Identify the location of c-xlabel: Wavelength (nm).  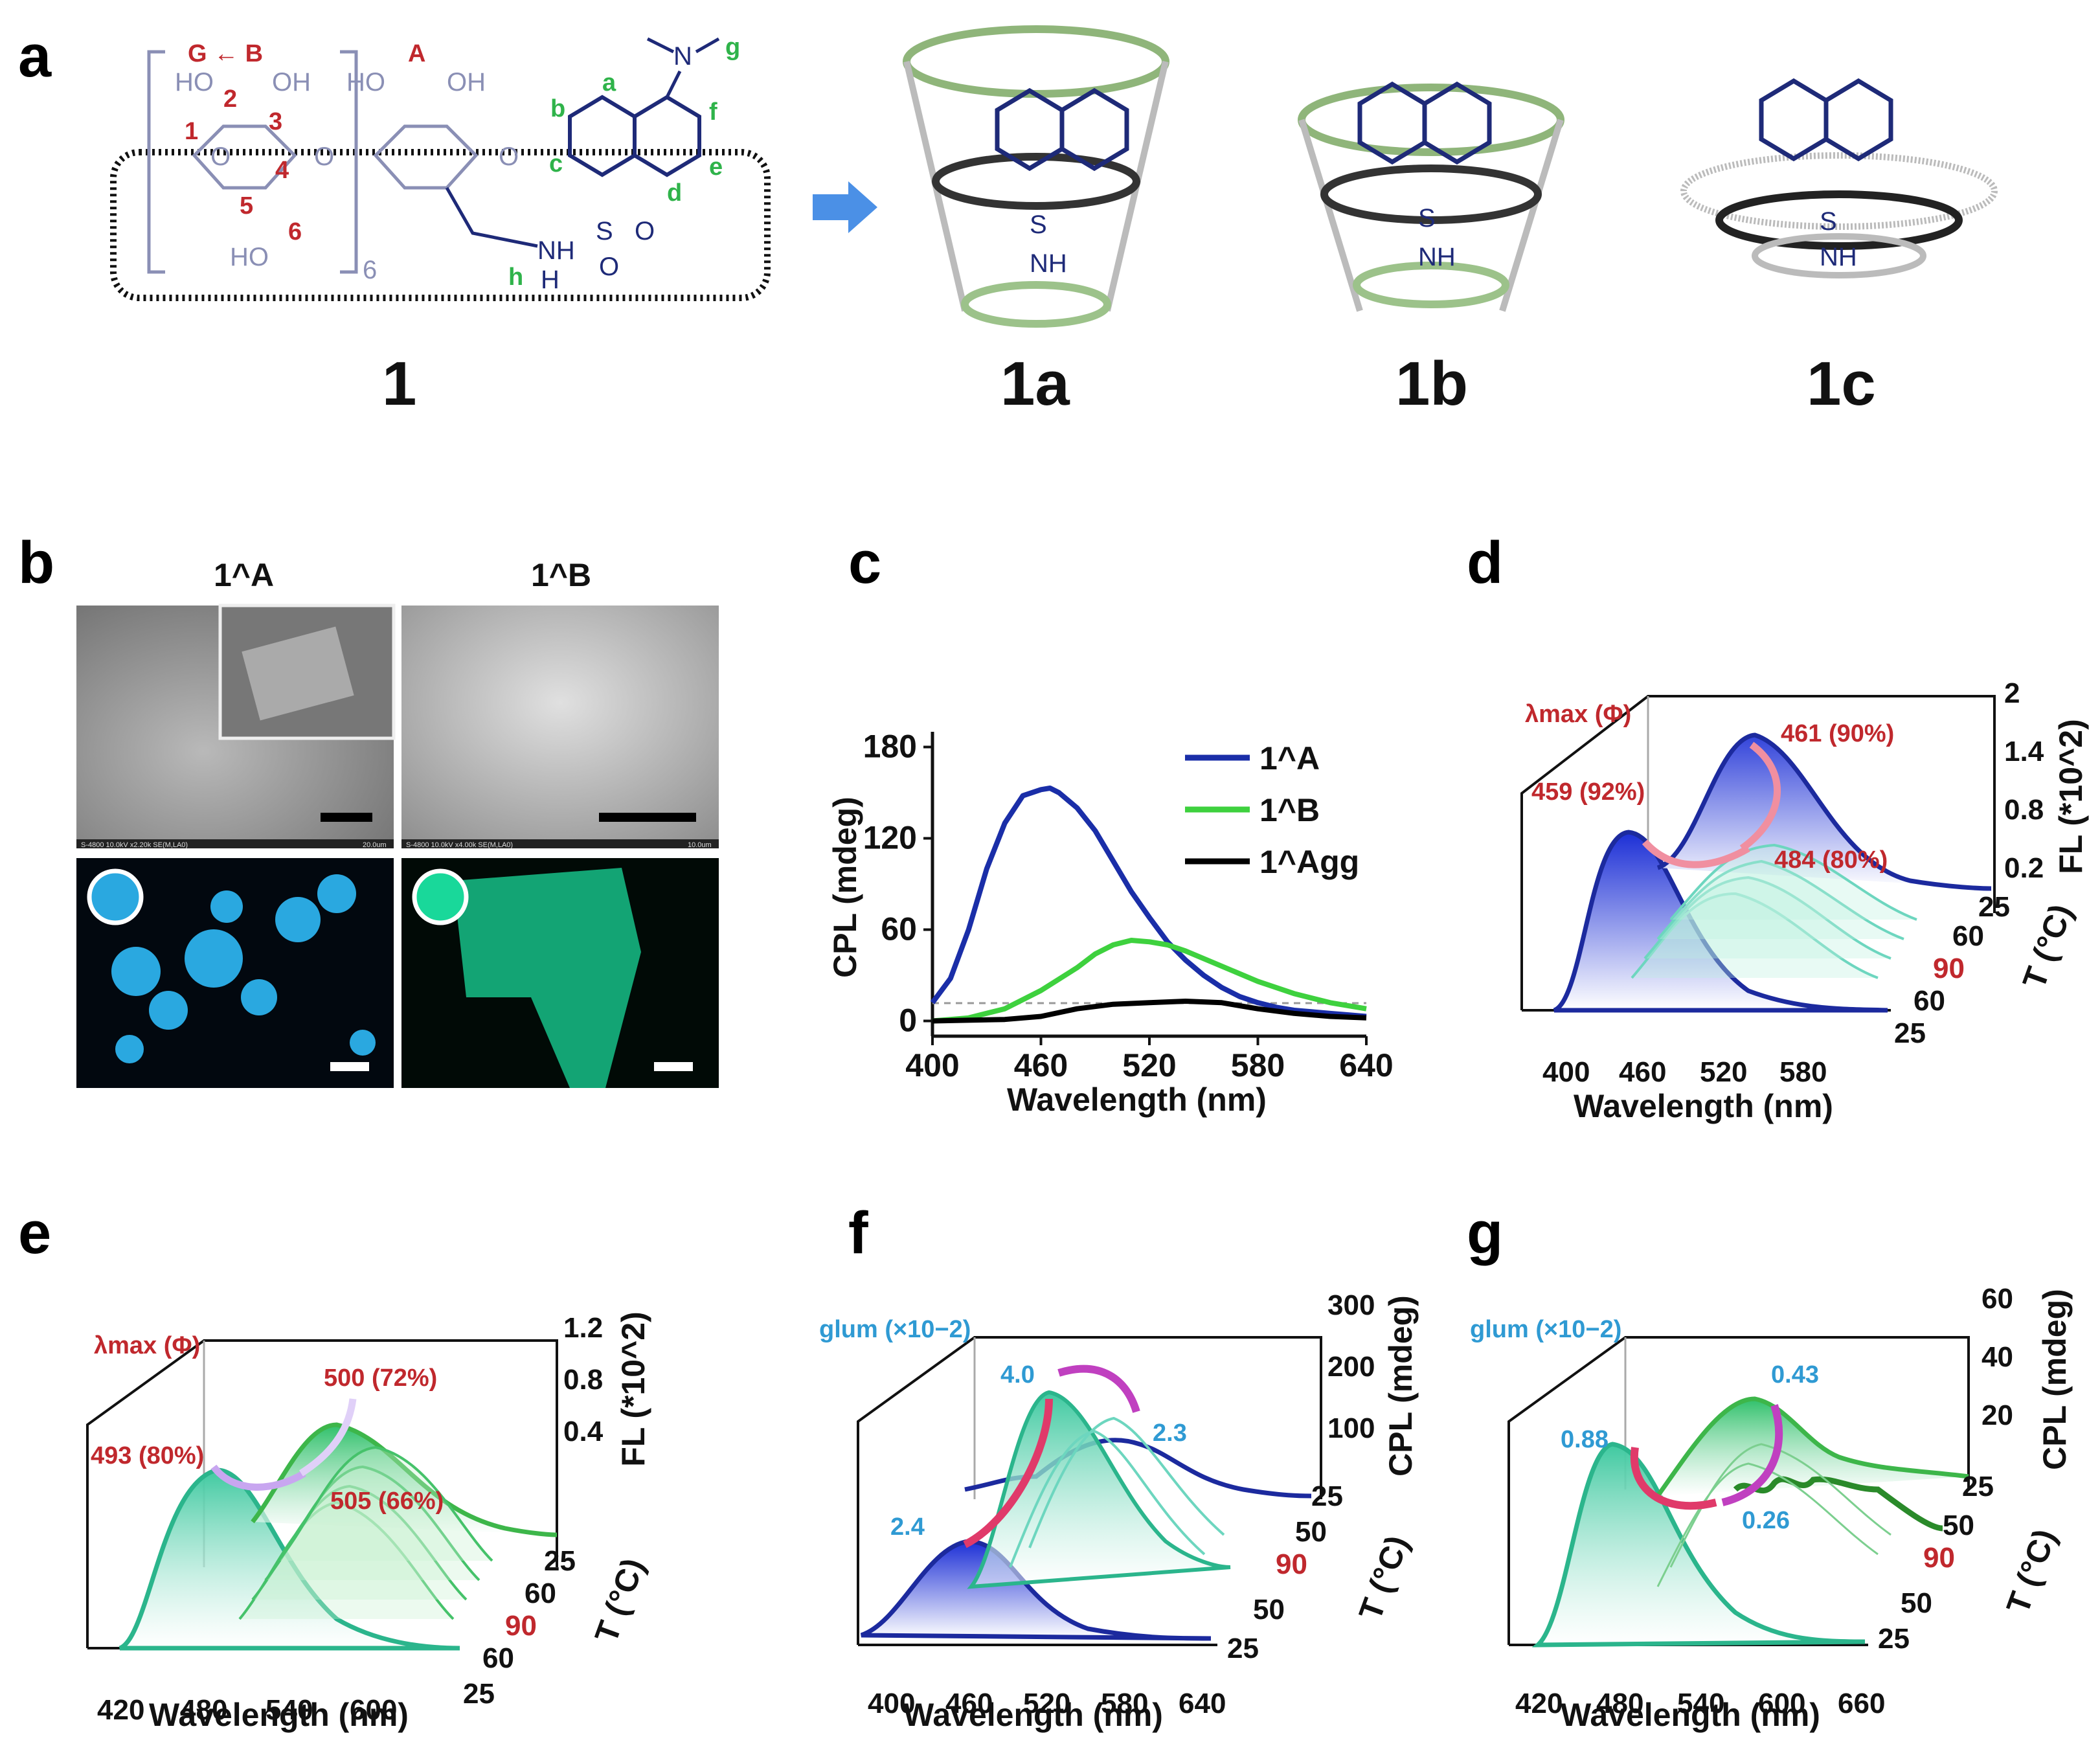
(1137, 1100).